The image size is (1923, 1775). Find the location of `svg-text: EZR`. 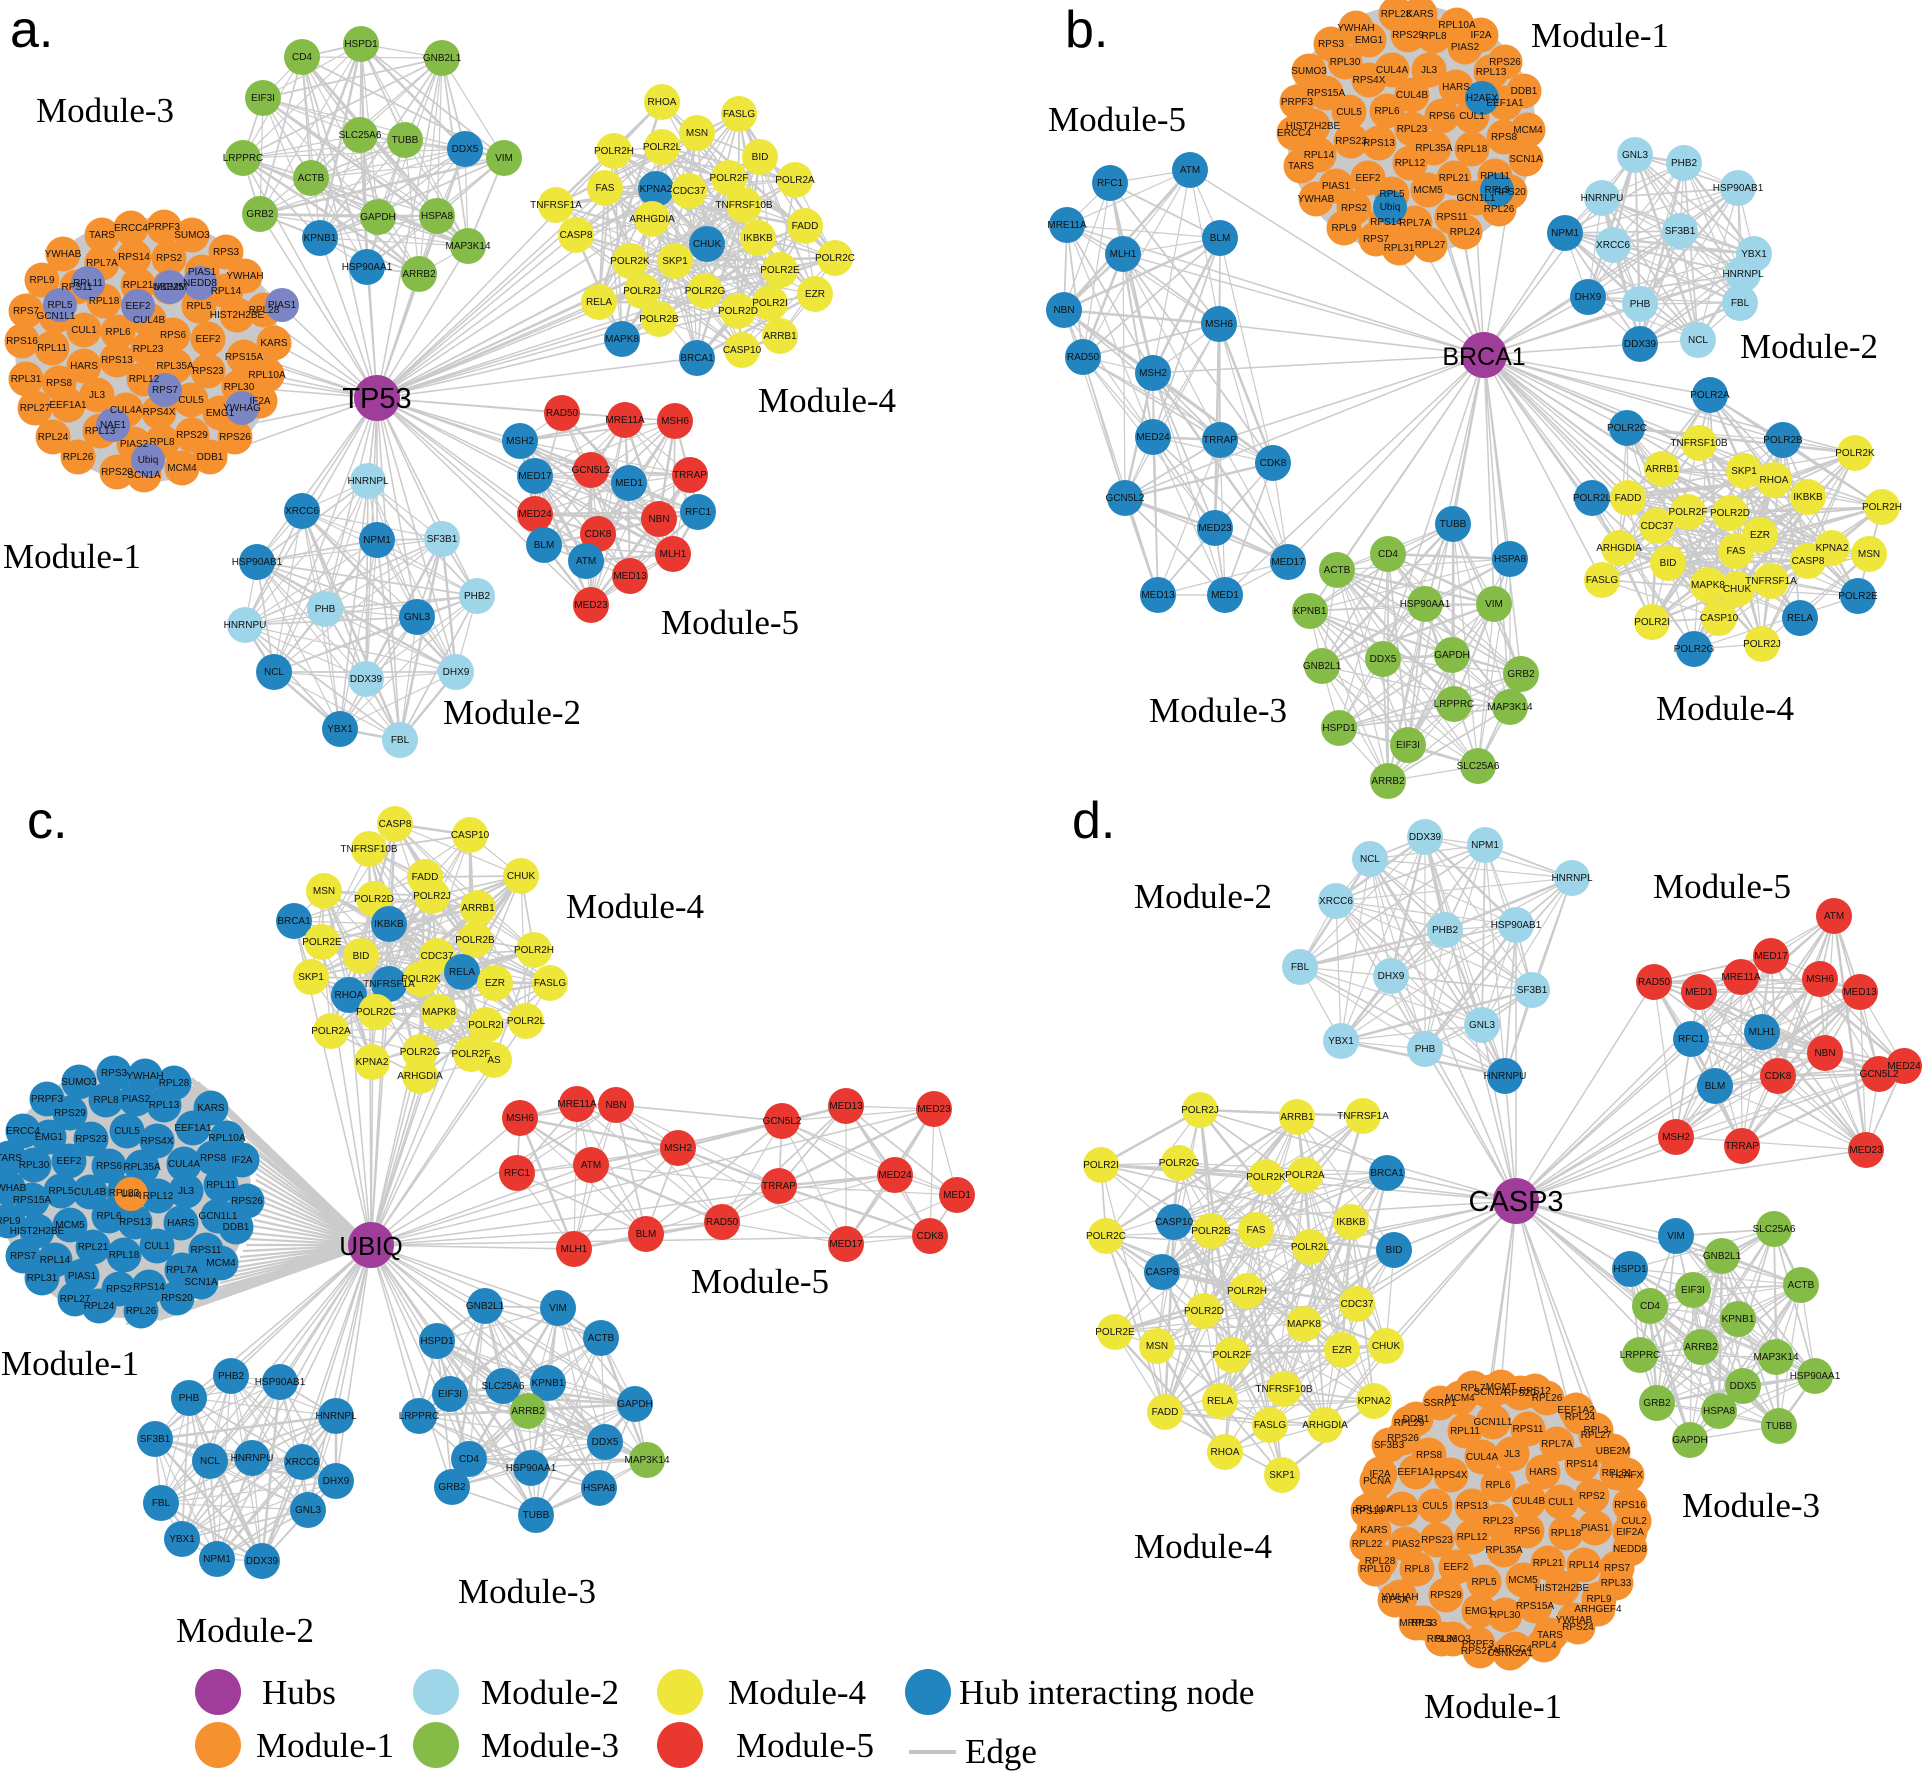

svg-text: EZR is located at coordinates (1342, 1350).